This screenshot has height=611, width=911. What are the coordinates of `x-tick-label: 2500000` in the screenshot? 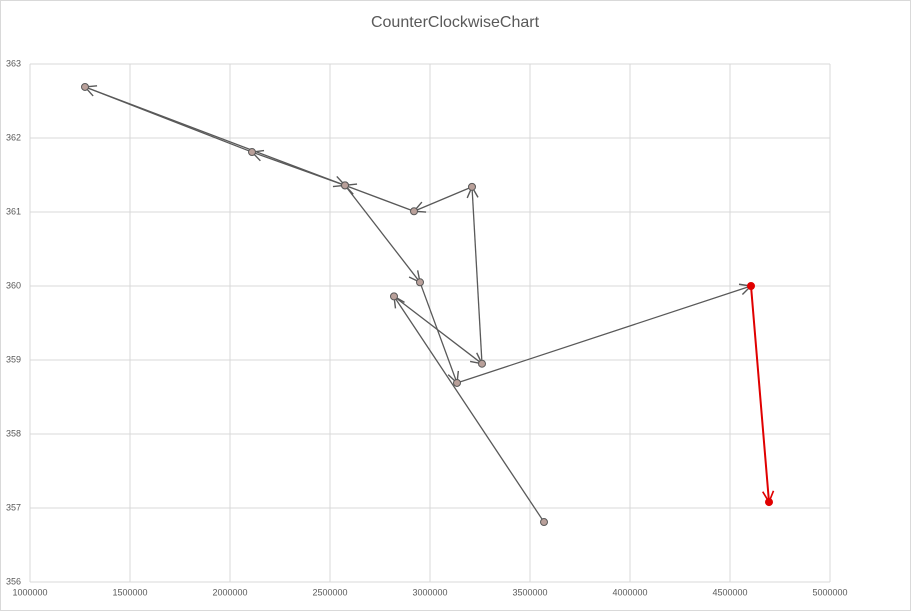 It's located at (329, 592).